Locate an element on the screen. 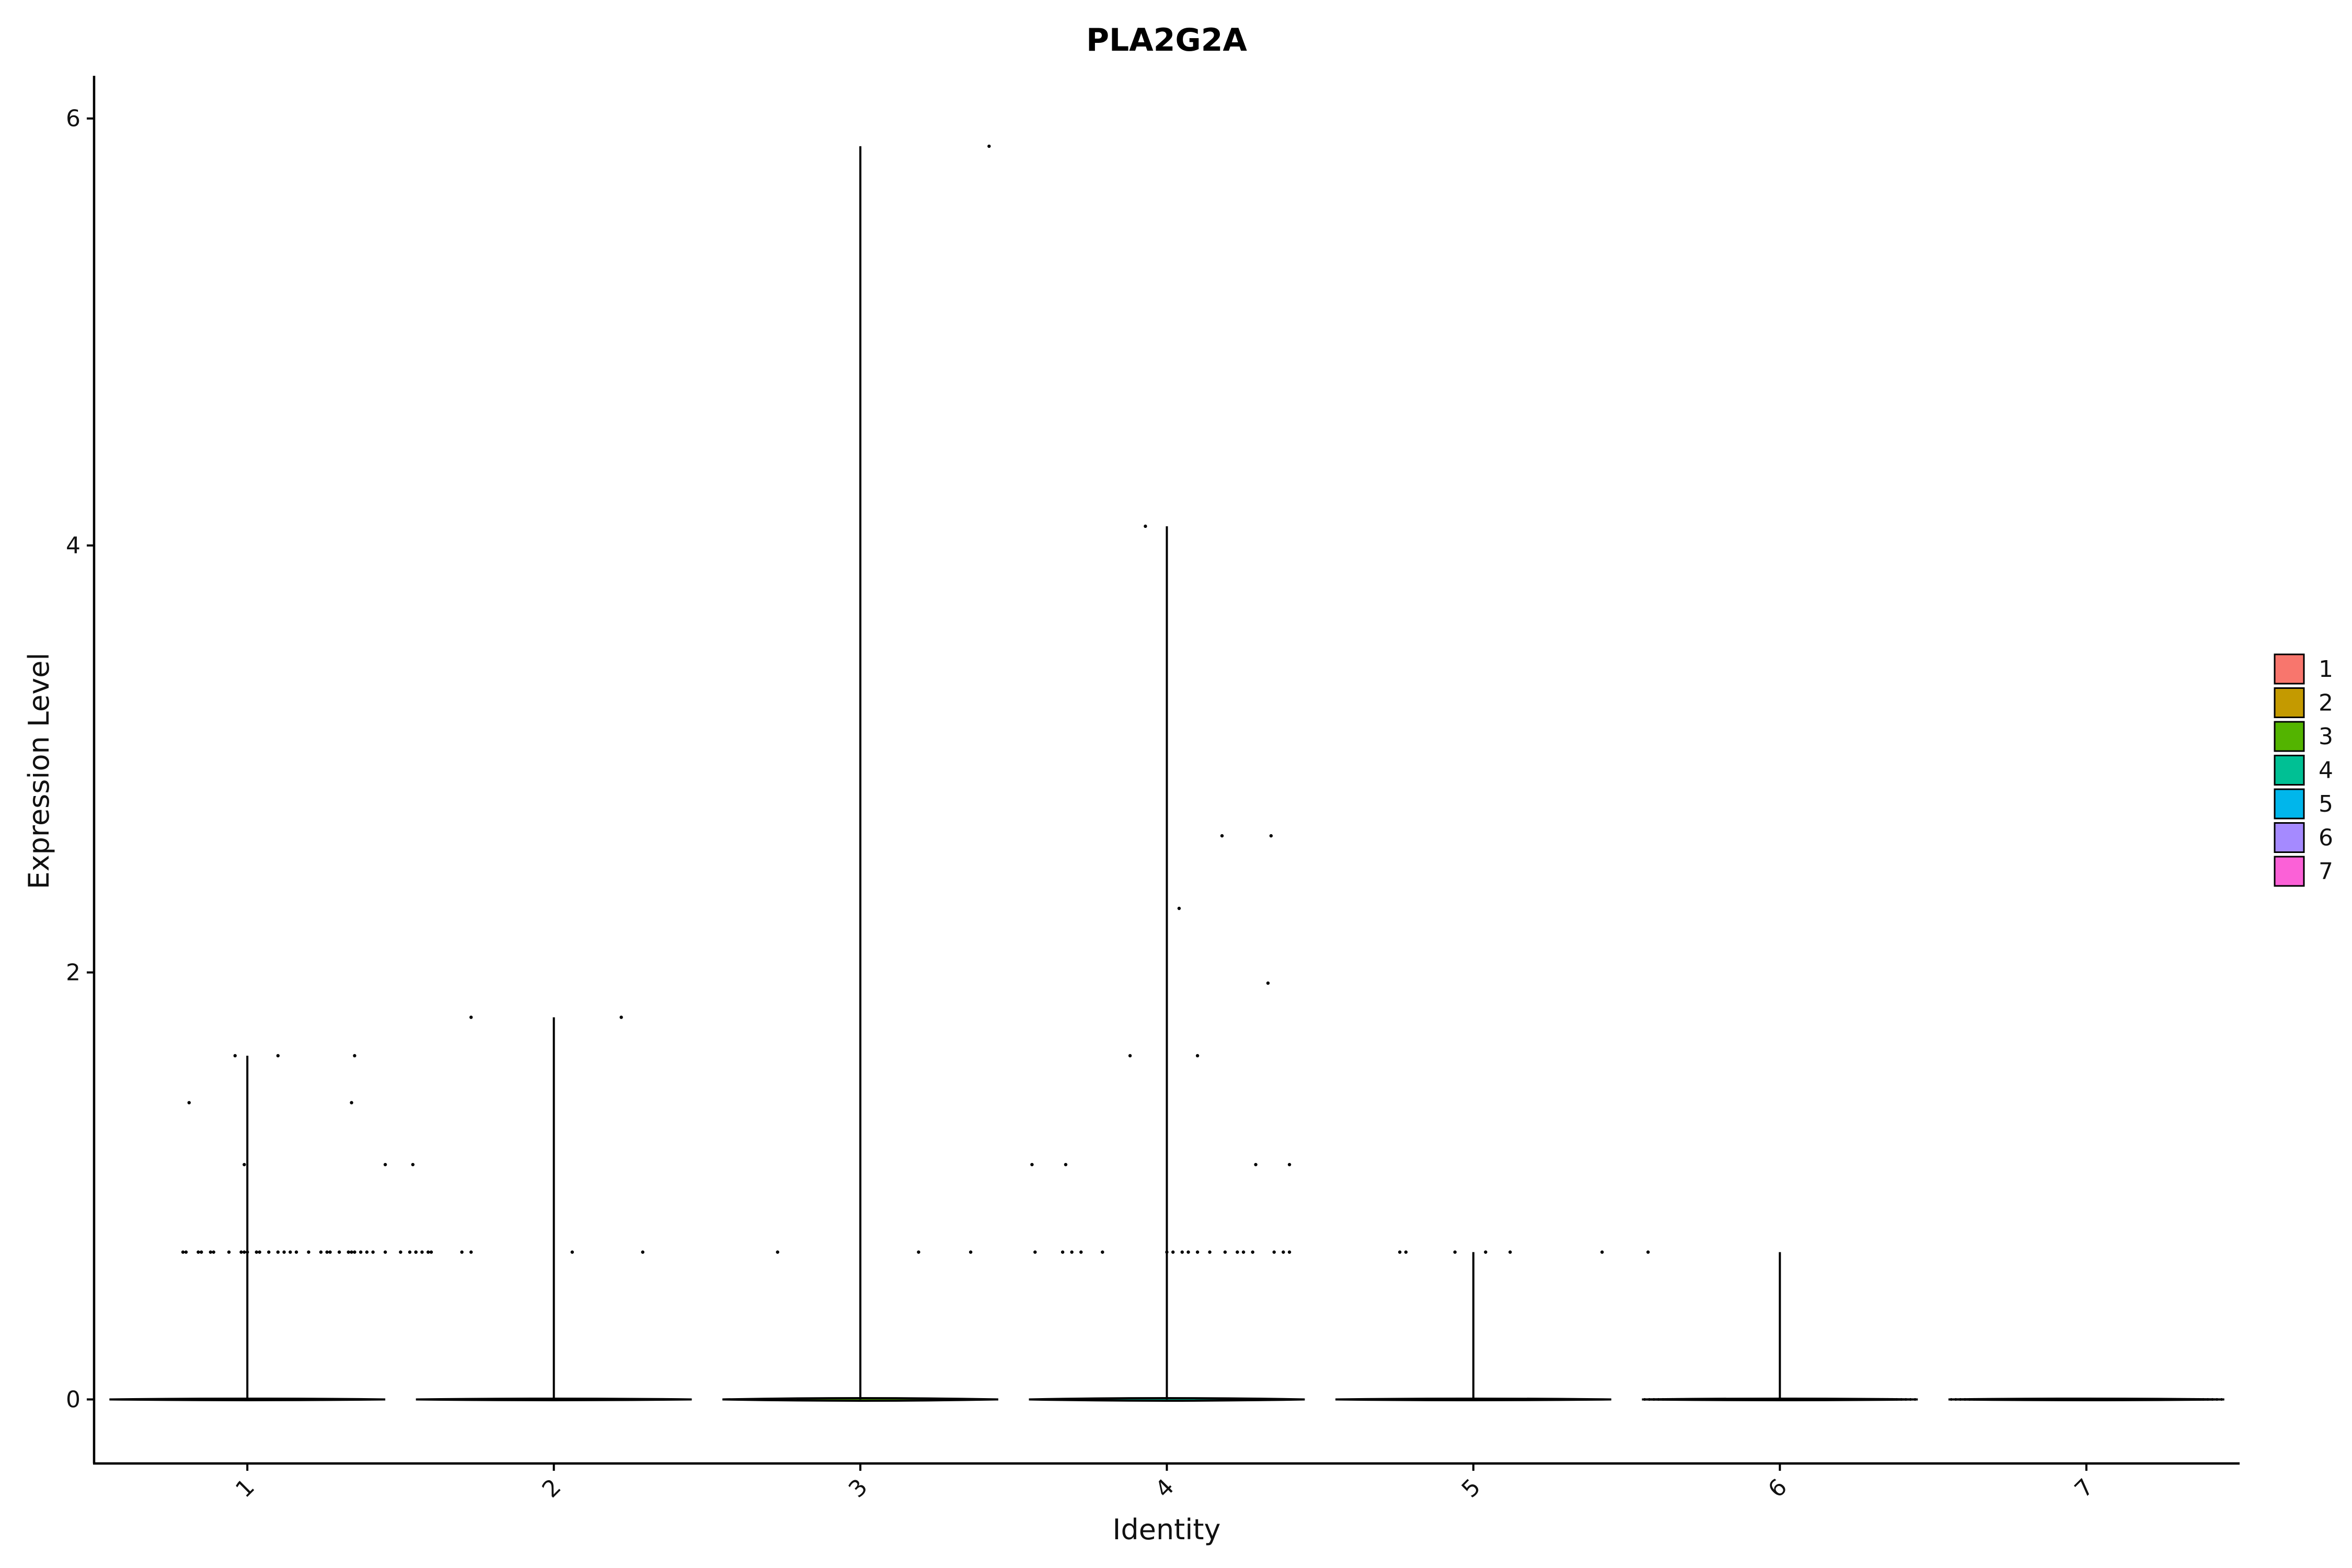  legend-label-7: 7 is located at coordinates (2326, 871).